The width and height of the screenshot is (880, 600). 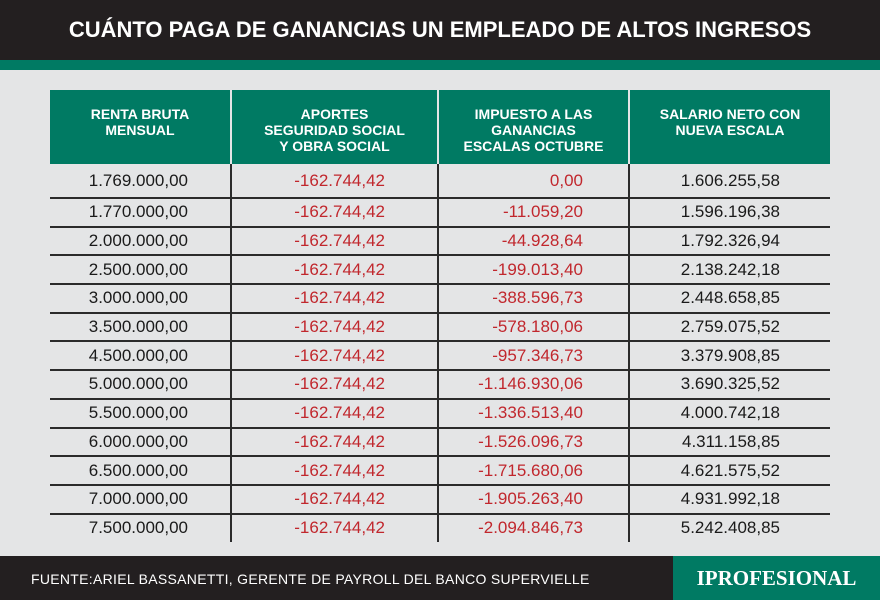 I want to click on cell-renta-bruta: 2.500.000,00, so click(x=140, y=270).